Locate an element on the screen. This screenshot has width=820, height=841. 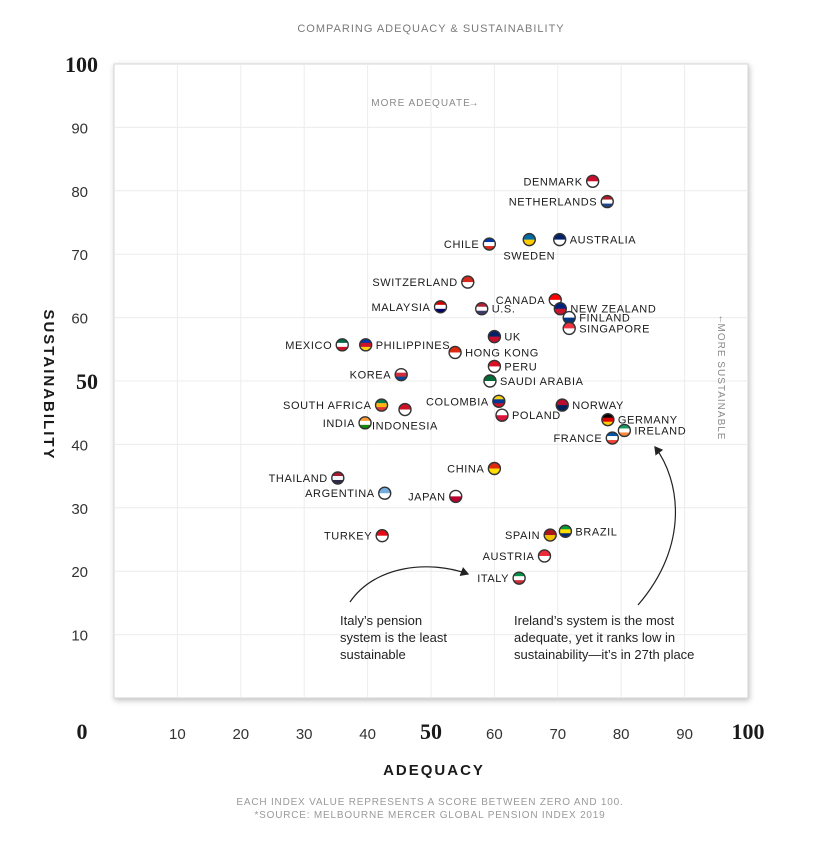
data-point: AUSTRIA is located at coordinates (517, 556).